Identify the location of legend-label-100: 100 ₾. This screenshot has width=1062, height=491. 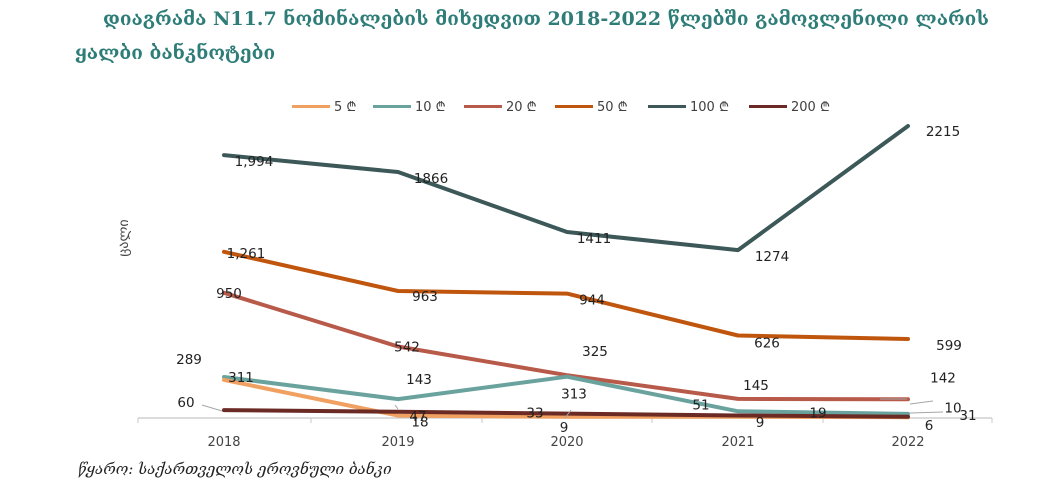
(709, 107).